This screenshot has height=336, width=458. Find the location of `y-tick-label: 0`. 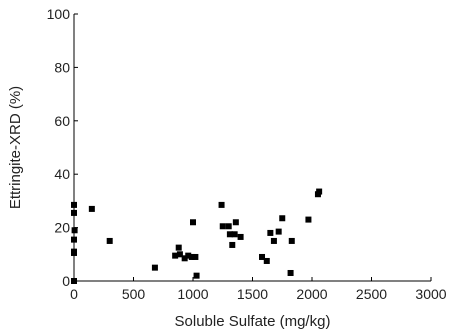

y-tick-label: 0 is located at coordinates (66, 281).